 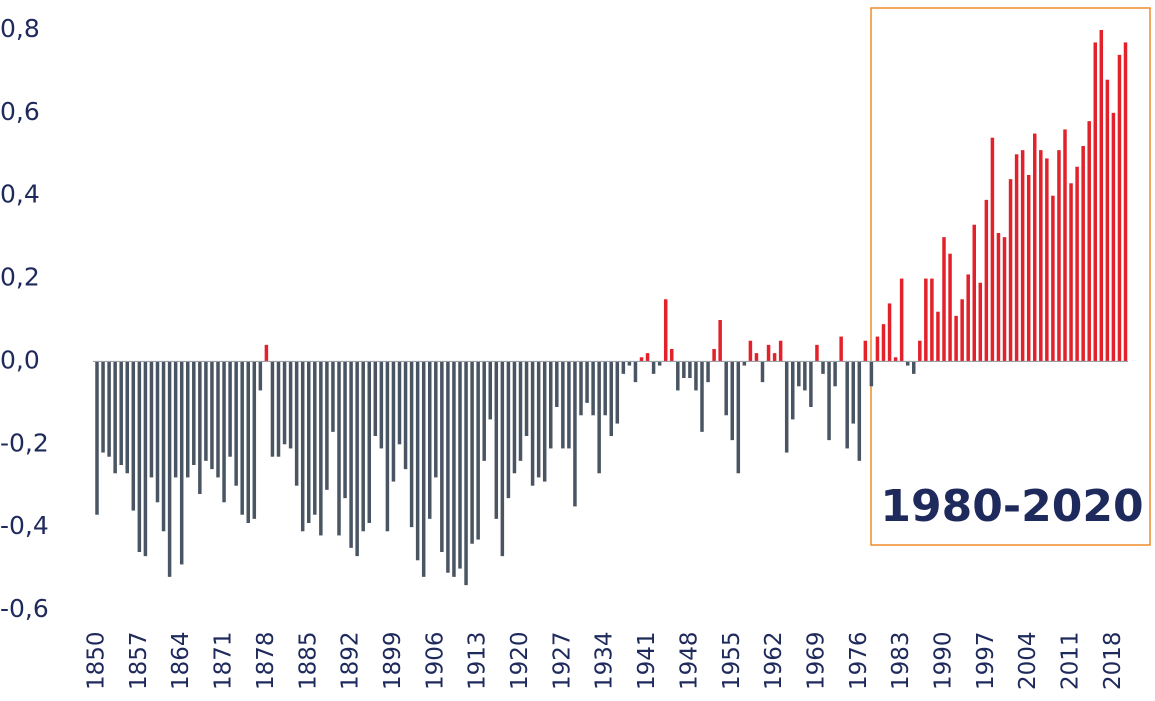 What do you see at coordinates (562, 660) in the screenshot?
I see `x-tick-label: 1927` at bounding box center [562, 660].